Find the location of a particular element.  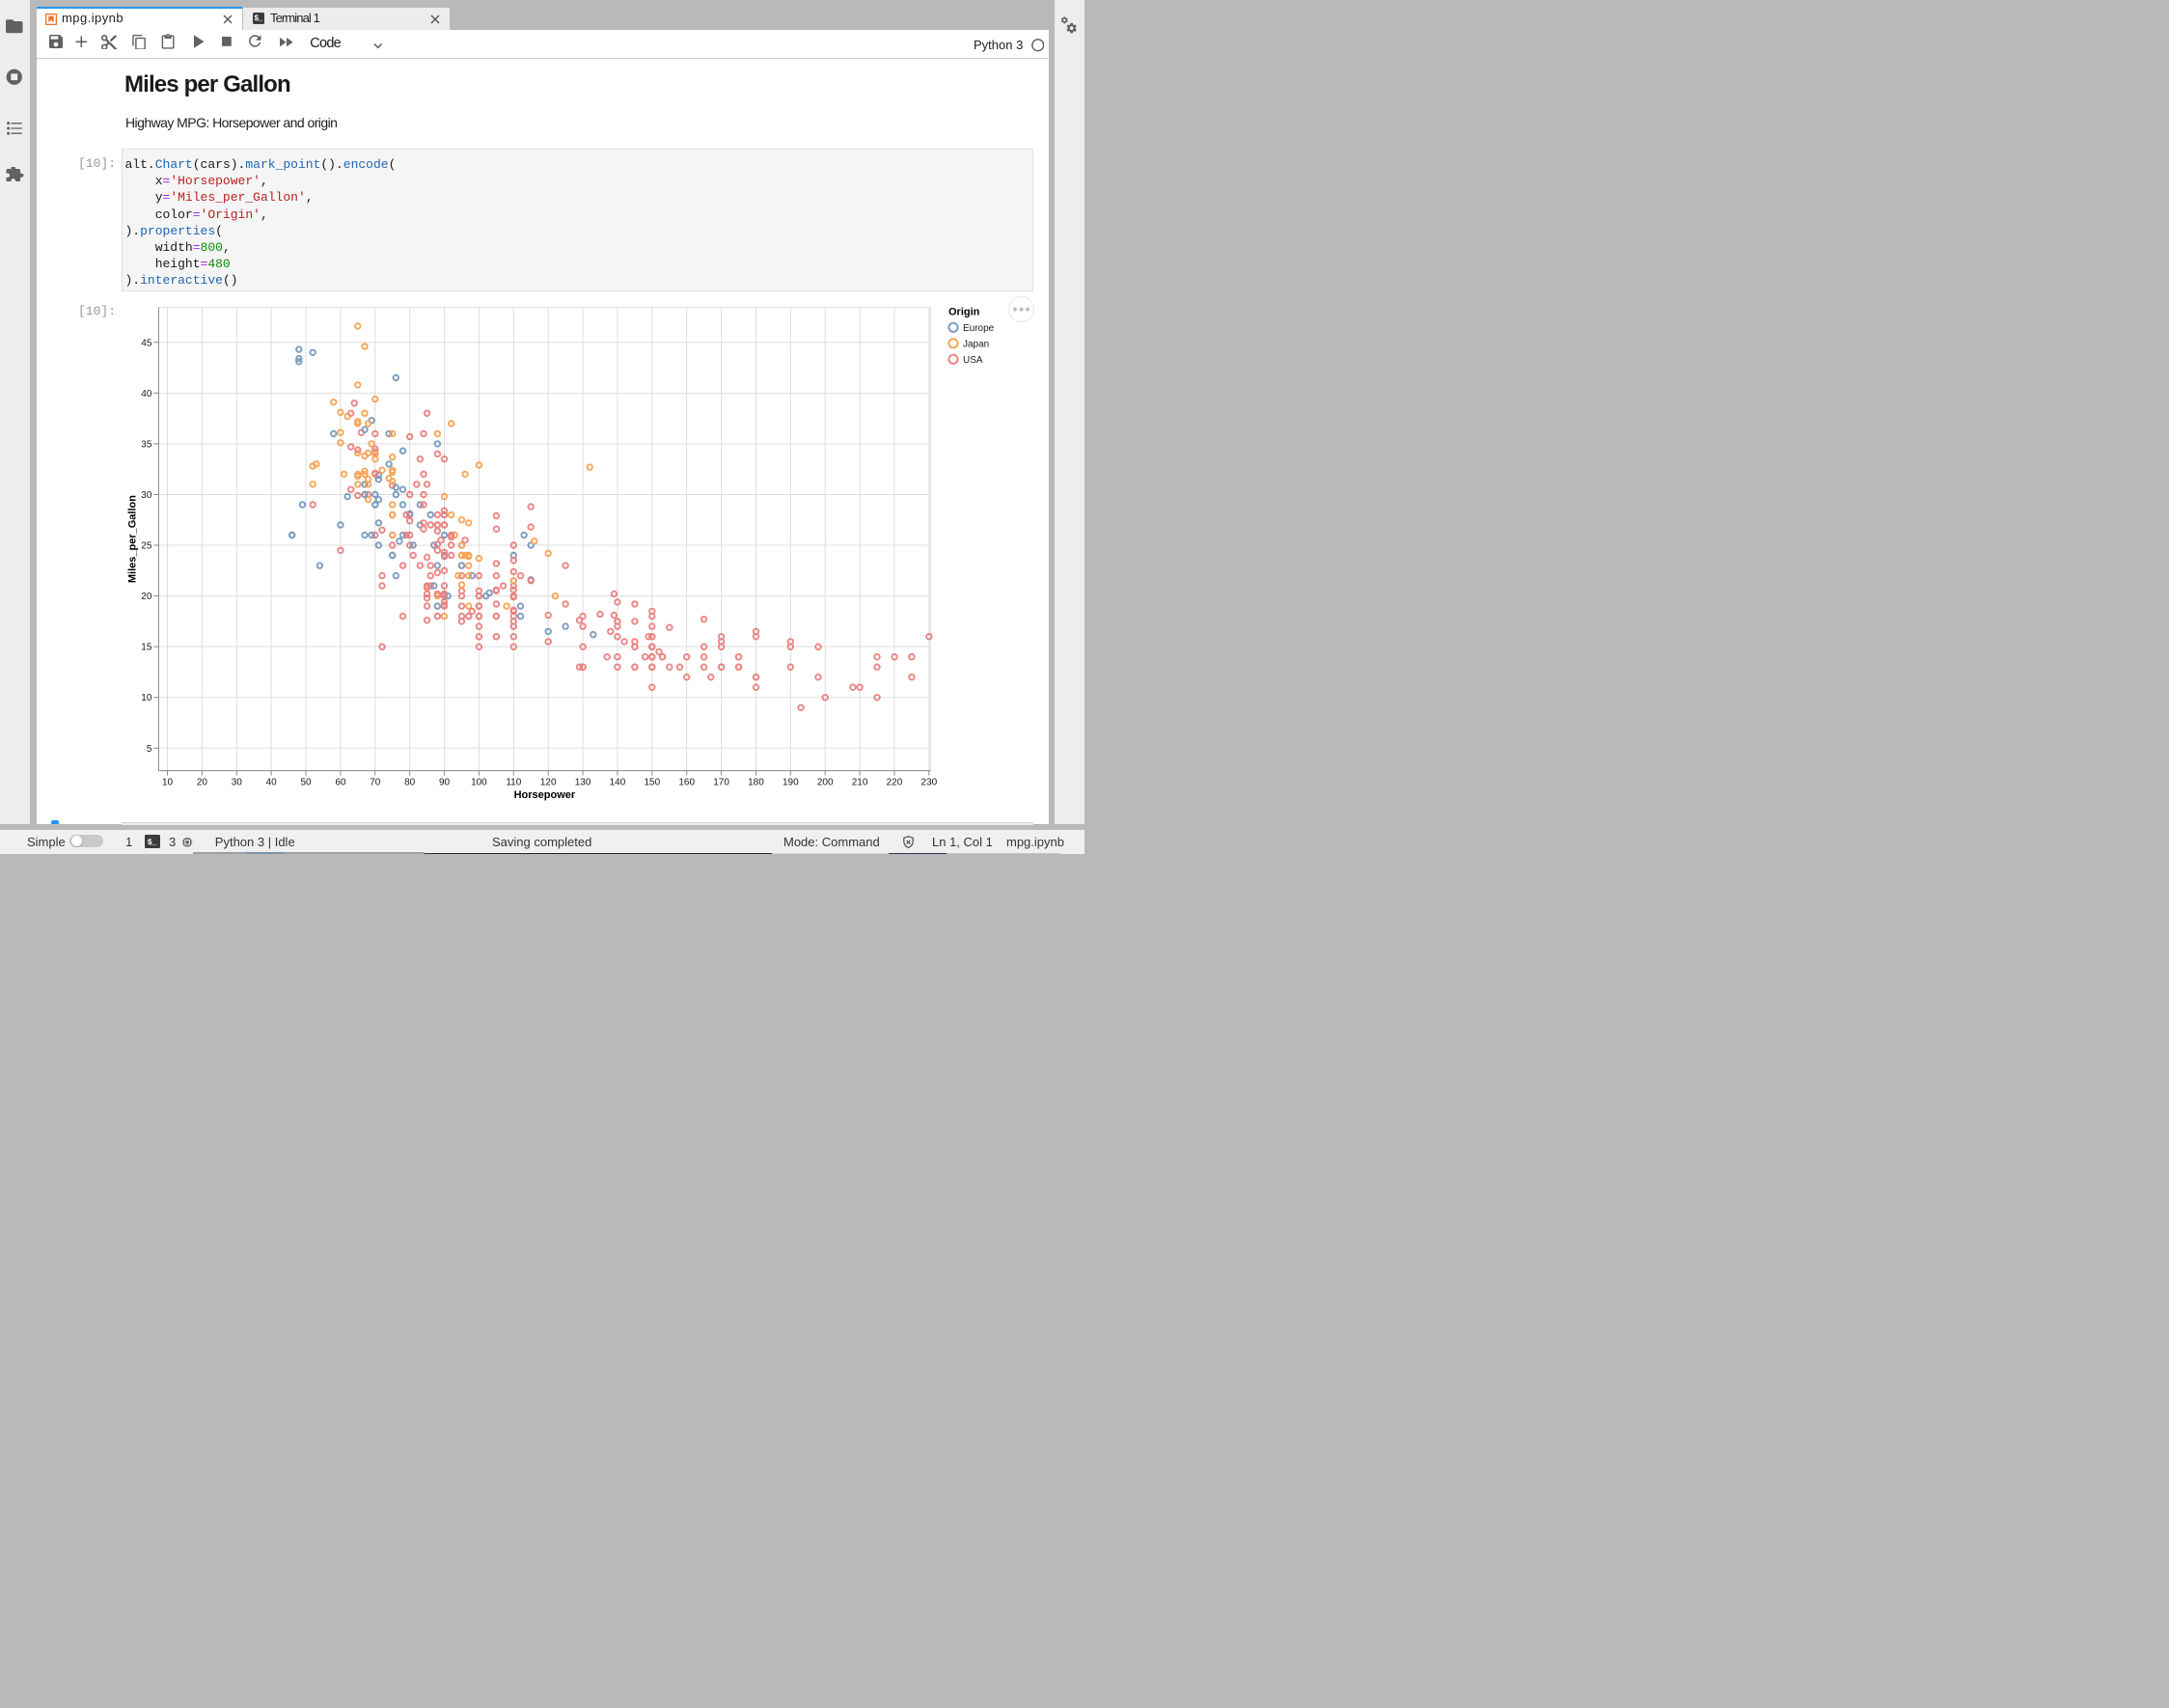

svg-text: 210 is located at coordinates (860, 783).